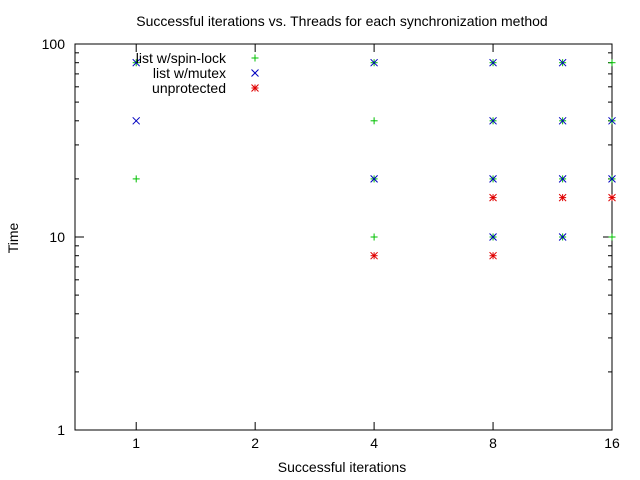 This screenshot has height=480, width=640. What do you see at coordinates (61, 430) in the screenshot?
I see `y-tick-label: 1` at bounding box center [61, 430].